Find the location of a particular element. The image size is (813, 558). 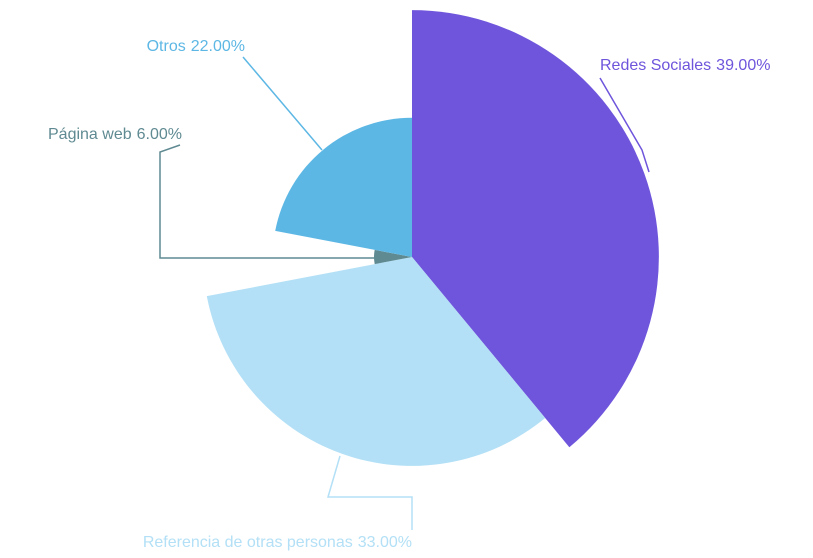

value-label: 39.00% is located at coordinates (743, 65).